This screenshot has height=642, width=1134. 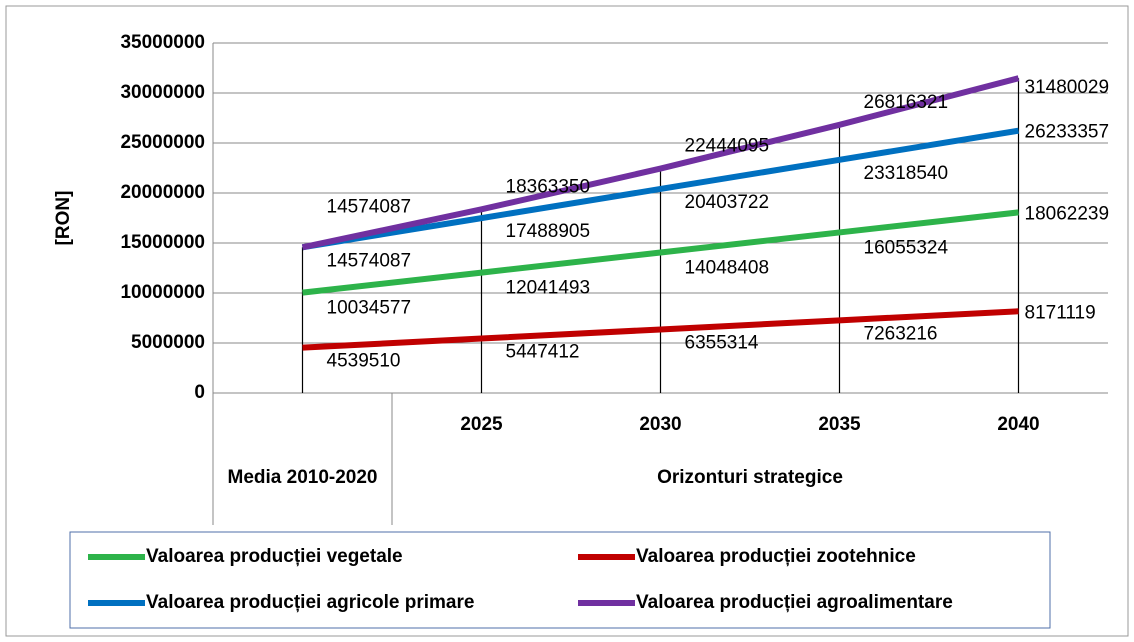 What do you see at coordinates (727, 268) in the screenshot?
I see `data-label: 14048408` at bounding box center [727, 268].